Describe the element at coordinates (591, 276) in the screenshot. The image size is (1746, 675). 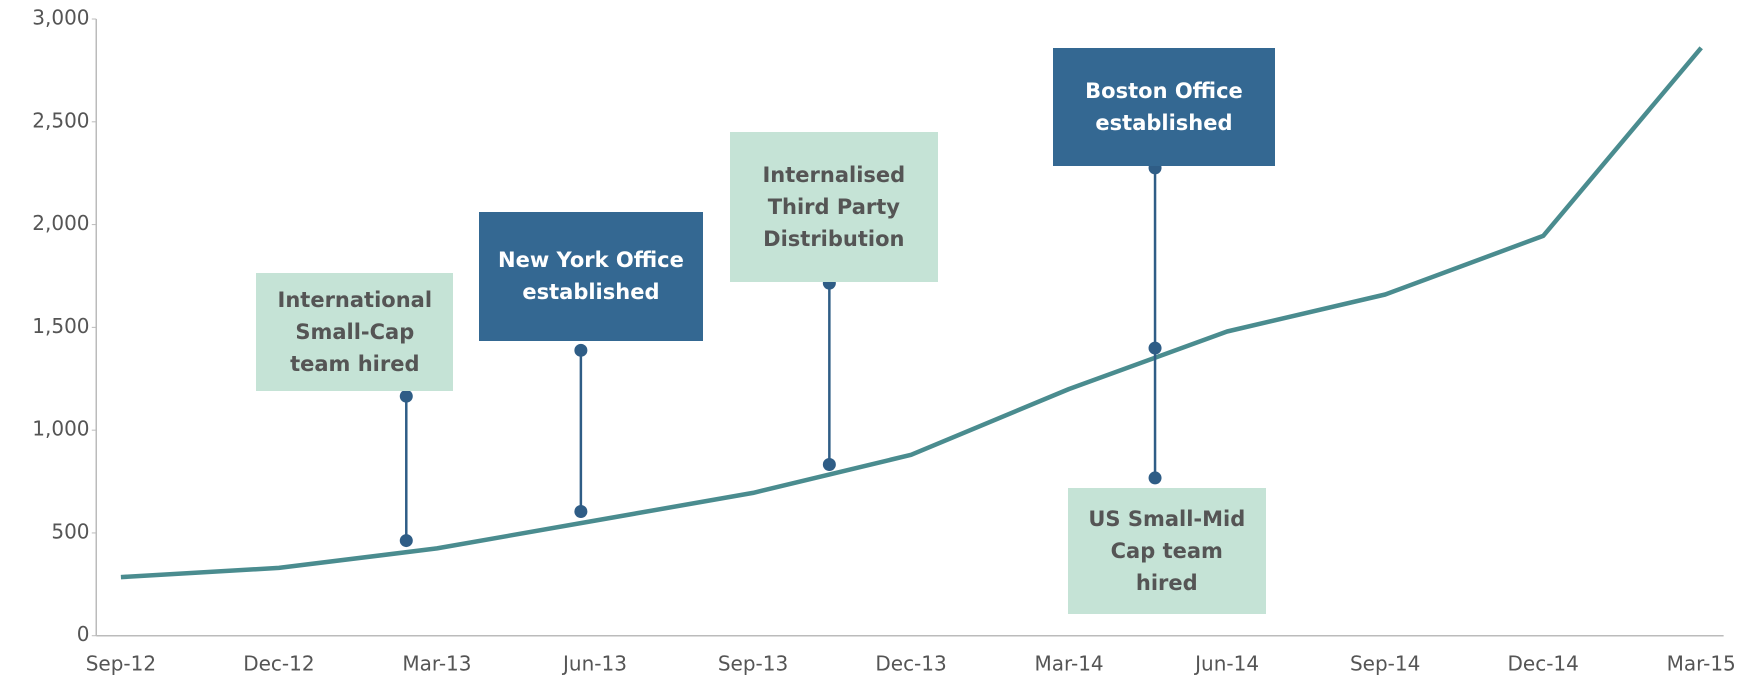
I see `annotation: New York Office established` at that location.